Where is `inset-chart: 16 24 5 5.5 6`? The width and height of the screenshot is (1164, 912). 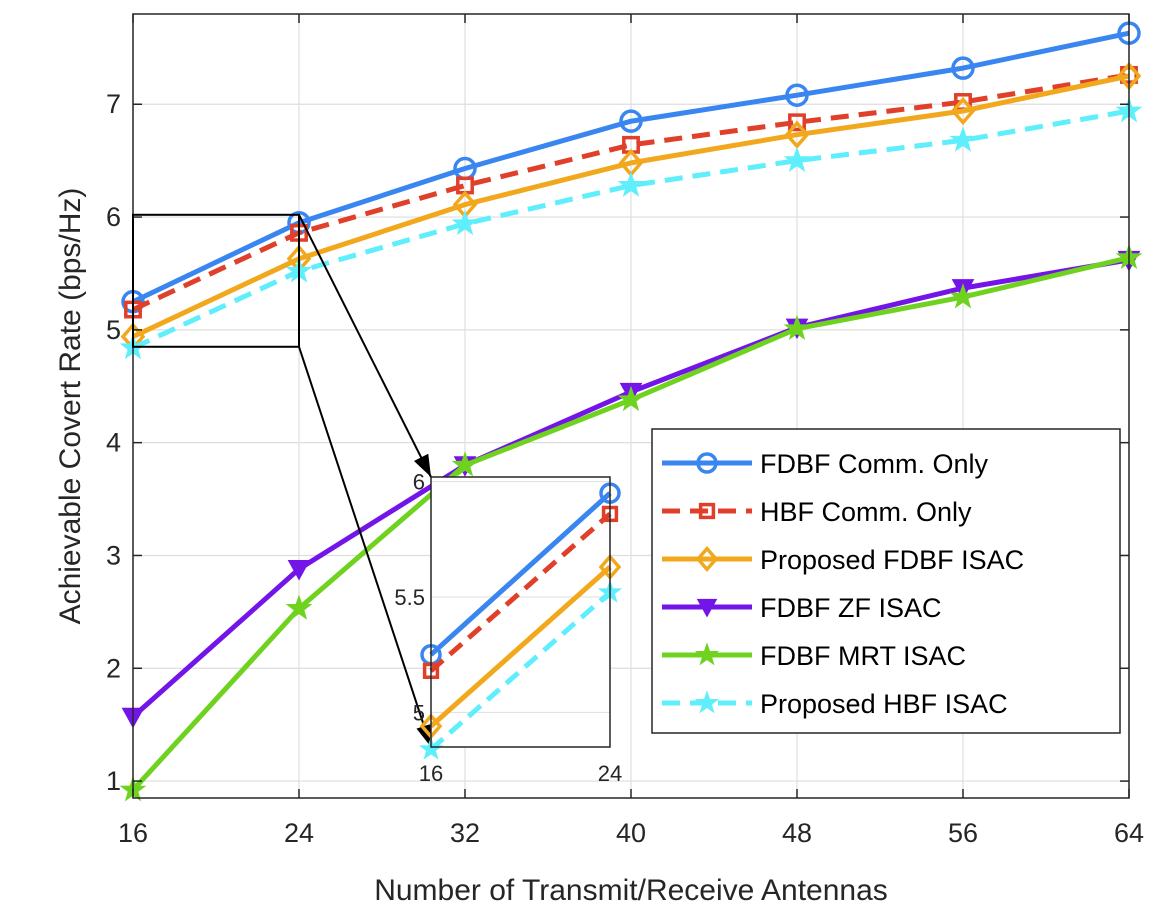 inset-chart: 16 24 5 5.5 6 is located at coordinates (508, 628).